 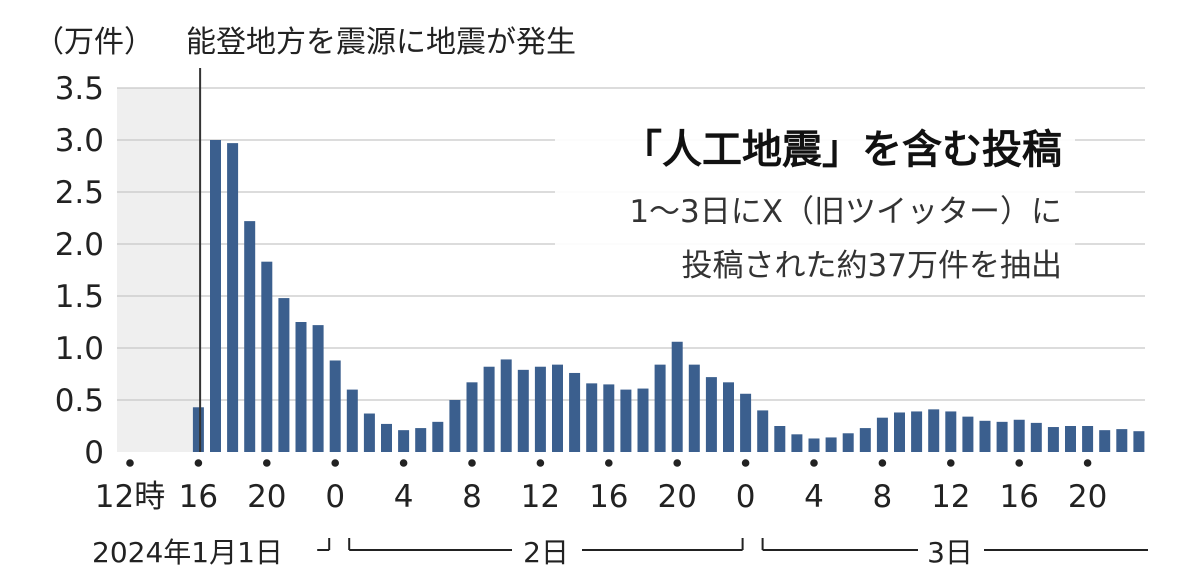 I want to click on y-tick-label: 2.5, so click(x=79, y=193).